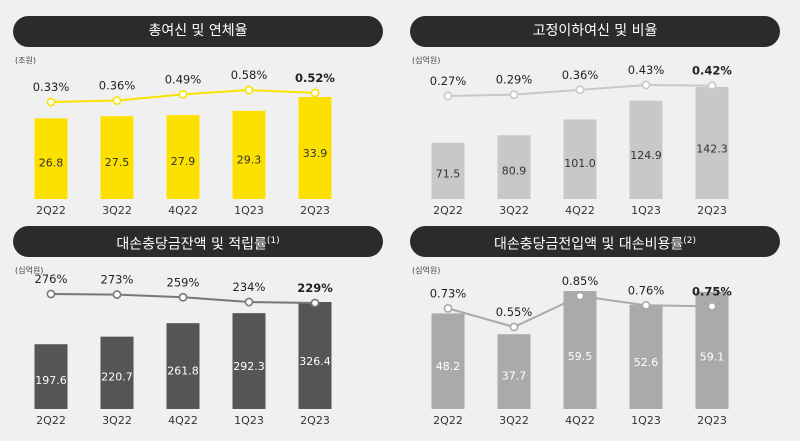 The width and height of the screenshot is (800, 441). I want to click on line-value-label: 0.85%, so click(580, 281).